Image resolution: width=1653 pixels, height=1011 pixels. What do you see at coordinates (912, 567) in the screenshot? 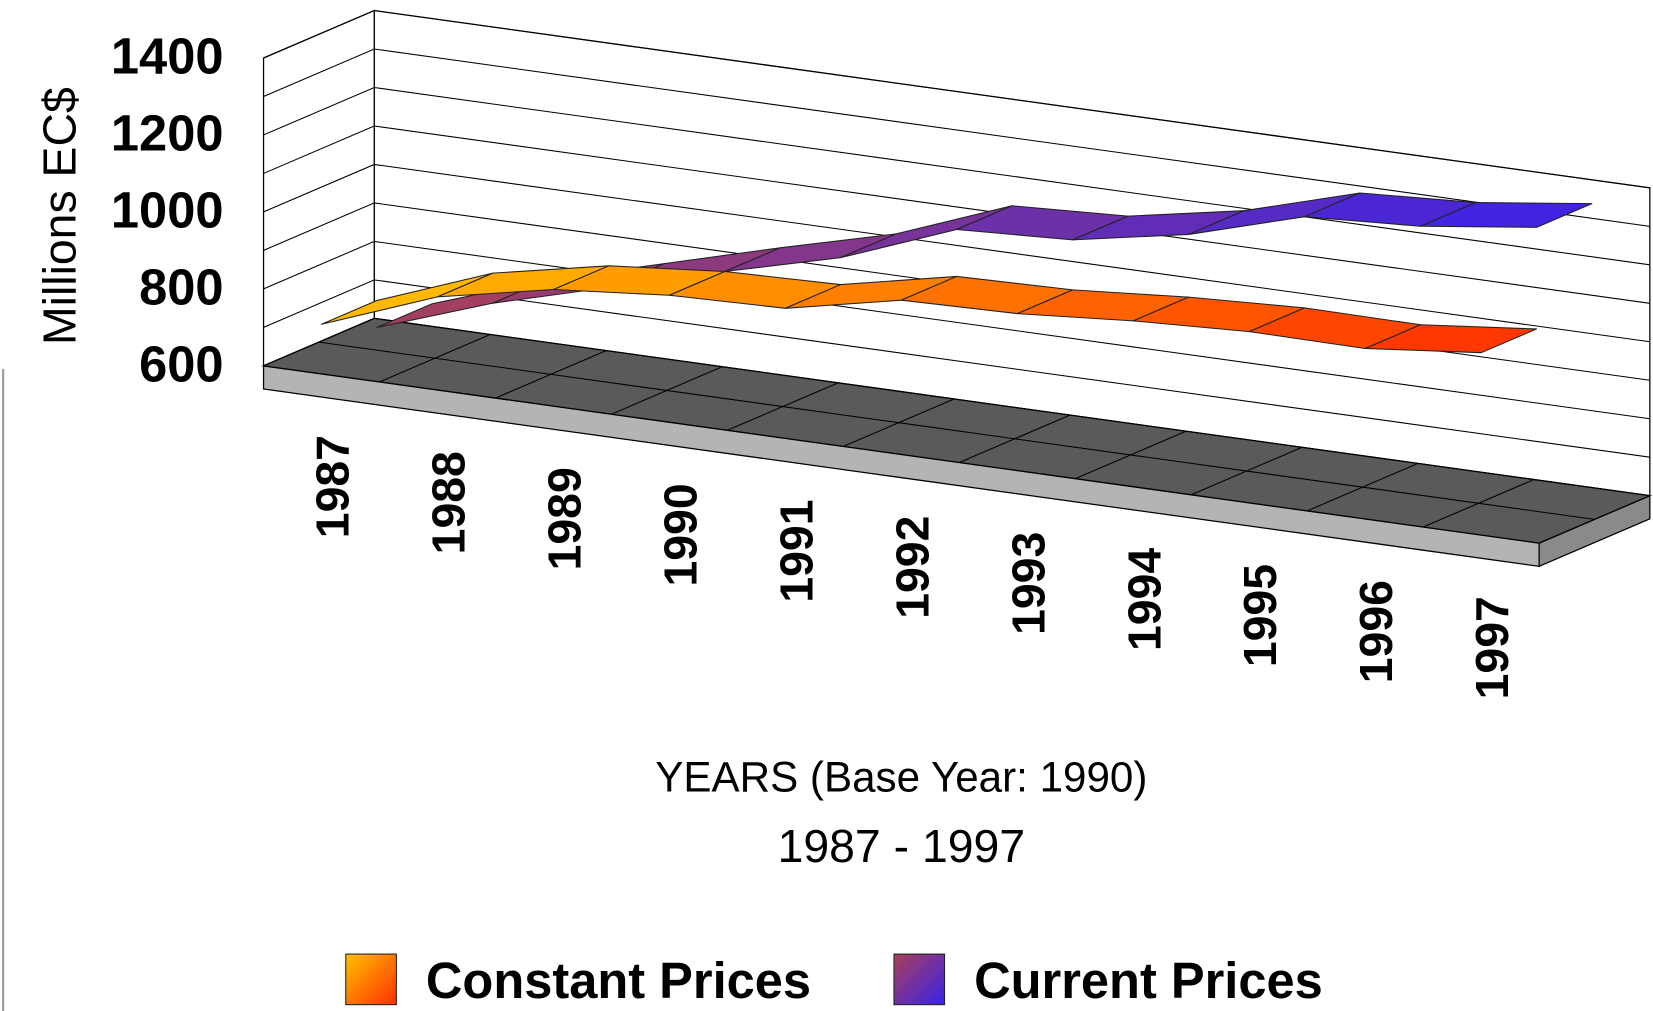
I see `x-tick-label: 1992` at bounding box center [912, 567].